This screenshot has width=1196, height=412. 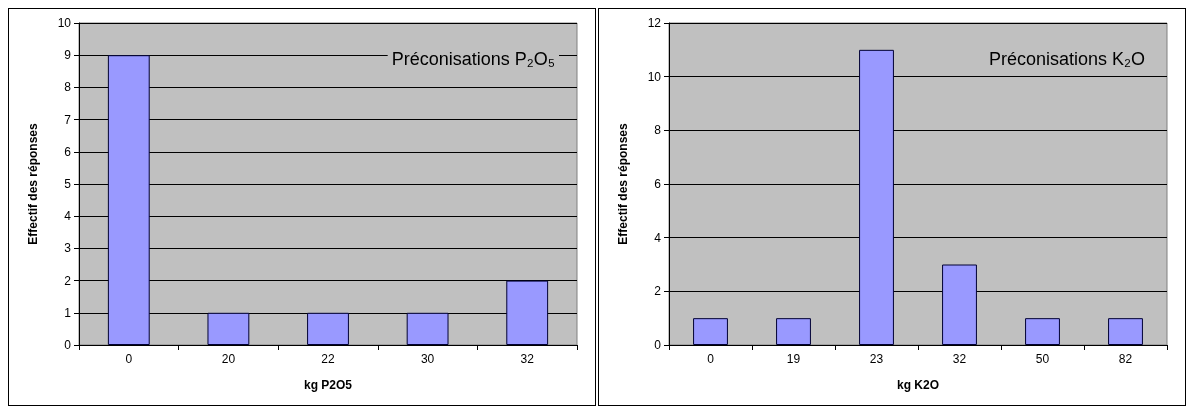 What do you see at coordinates (1125, 359) in the screenshot?
I see `x-tick-label: 82` at bounding box center [1125, 359].